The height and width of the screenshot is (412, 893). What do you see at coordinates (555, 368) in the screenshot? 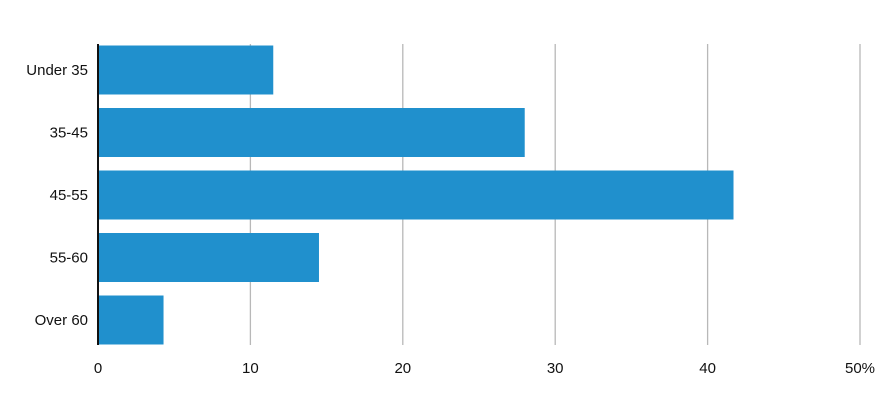
I see `x-tick-label: 30` at bounding box center [555, 368].